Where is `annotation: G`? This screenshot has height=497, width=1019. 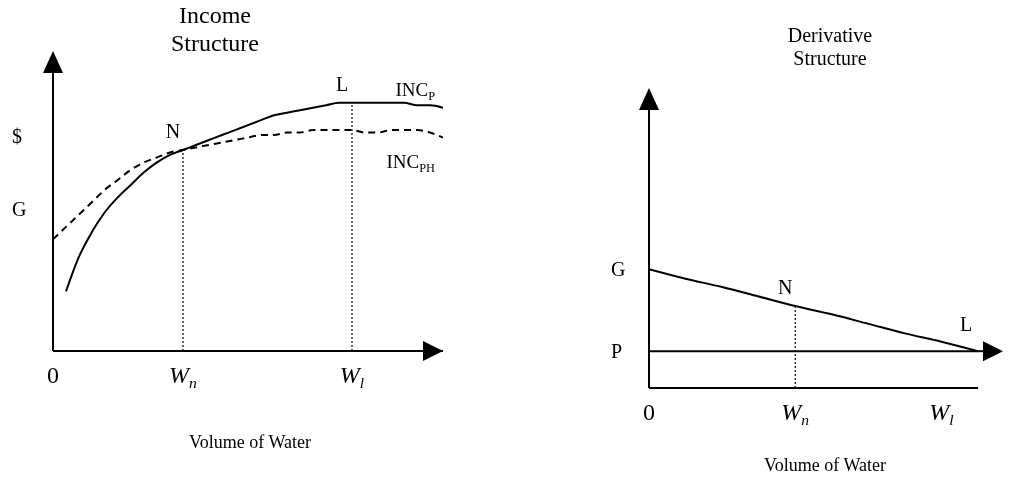 annotation: G is located at coordinates (618, 269).